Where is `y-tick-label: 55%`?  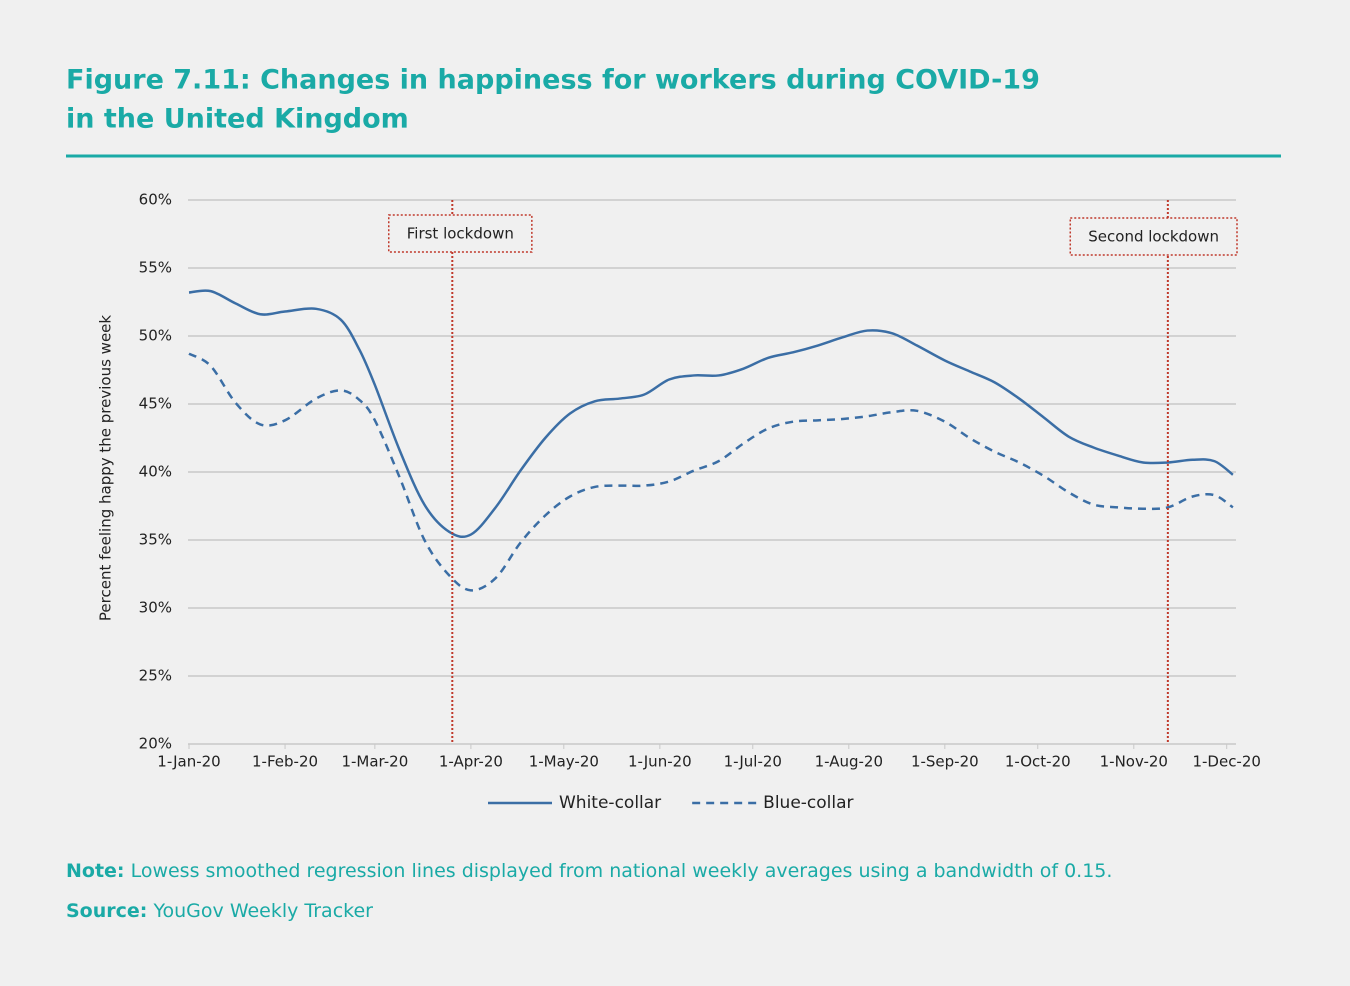
y-tick-label: 55% is located at coordinates (155, 268).